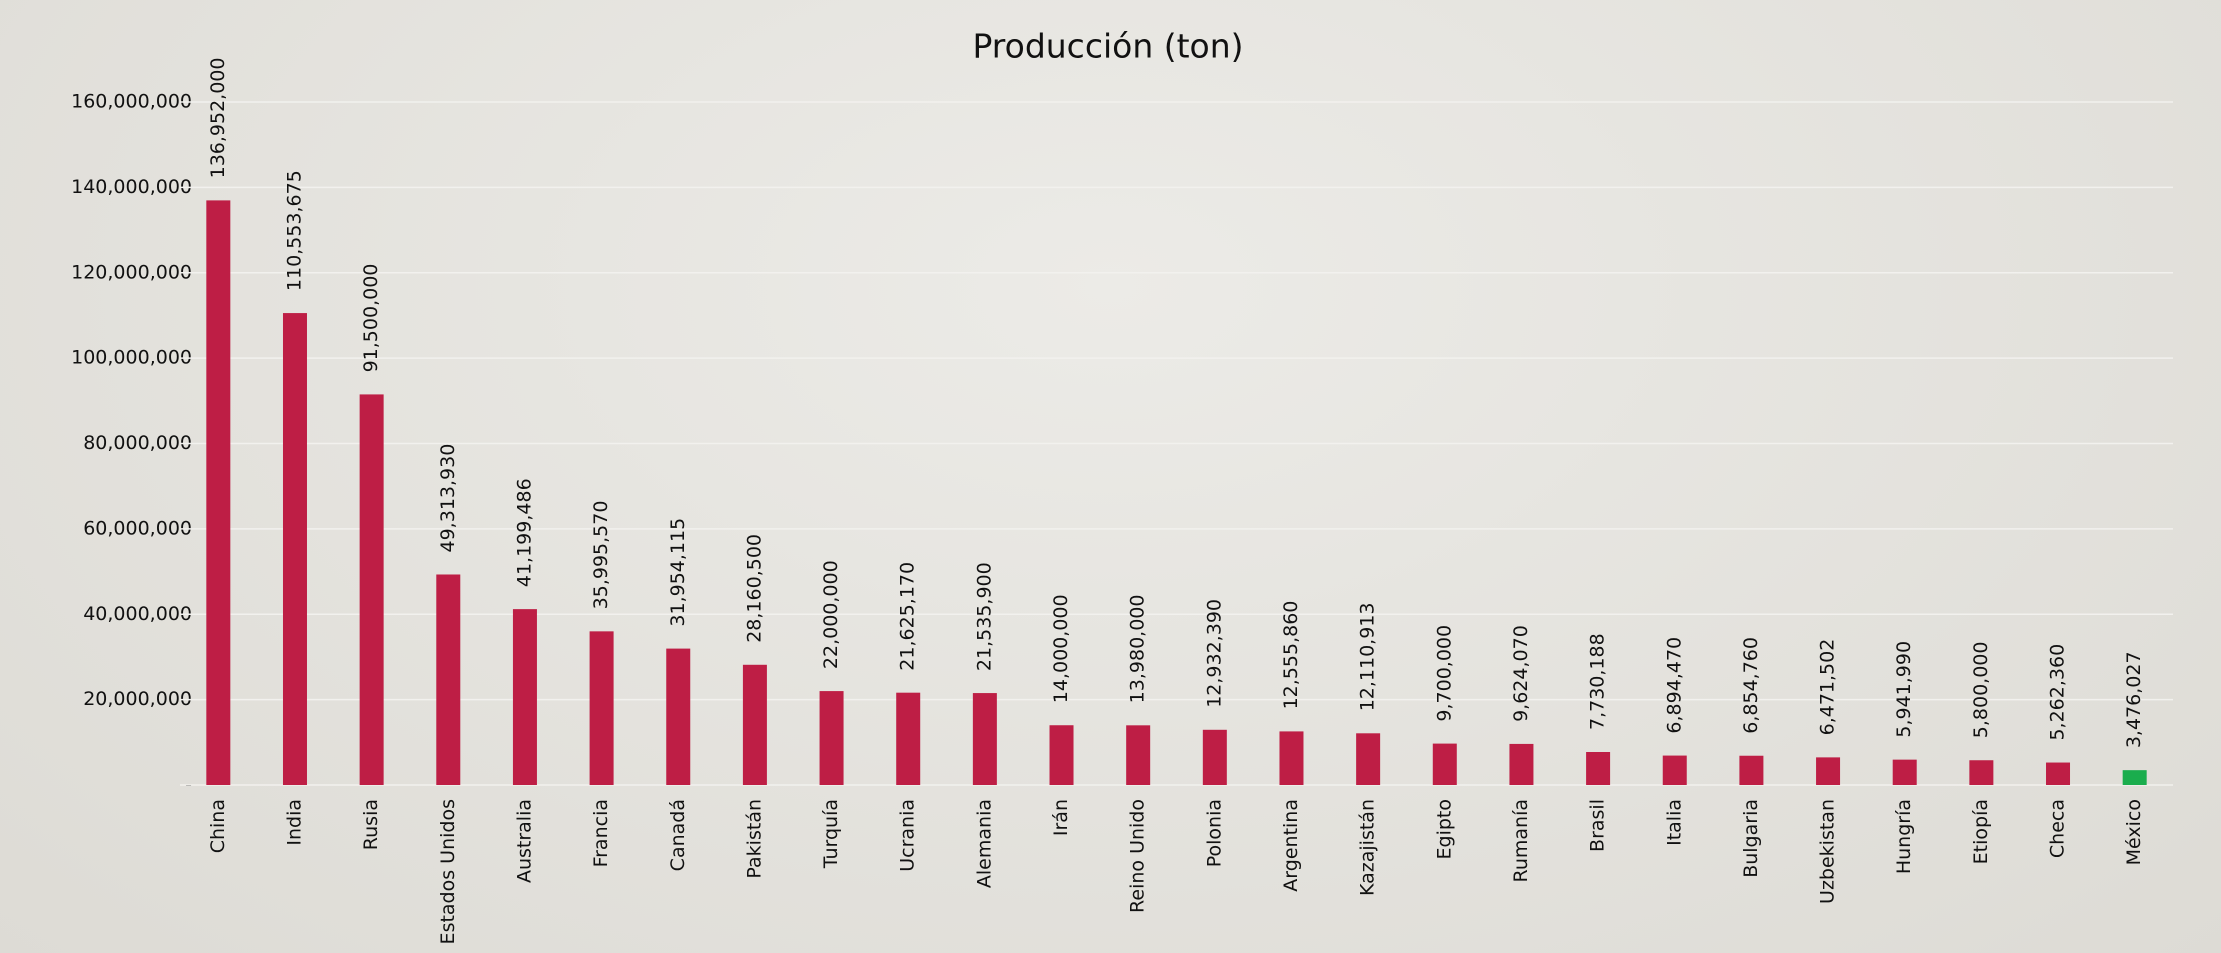 The height and width of the screenshot is (953, 2221). Describe the element at coordinates (524, 532) in the screenshot. I see `value-label: 41,199,486` at that location.